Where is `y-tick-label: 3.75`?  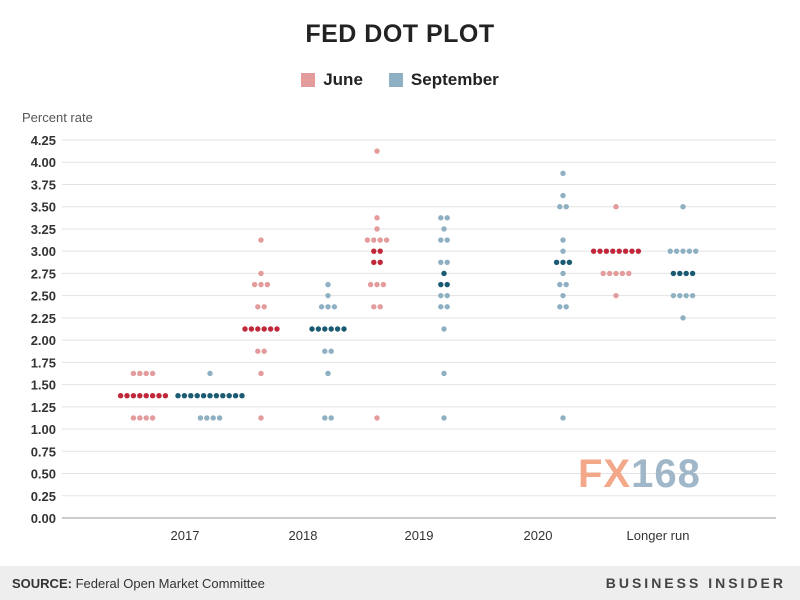 y-tick-label: 3.75 is located at coordinates (43, 184).